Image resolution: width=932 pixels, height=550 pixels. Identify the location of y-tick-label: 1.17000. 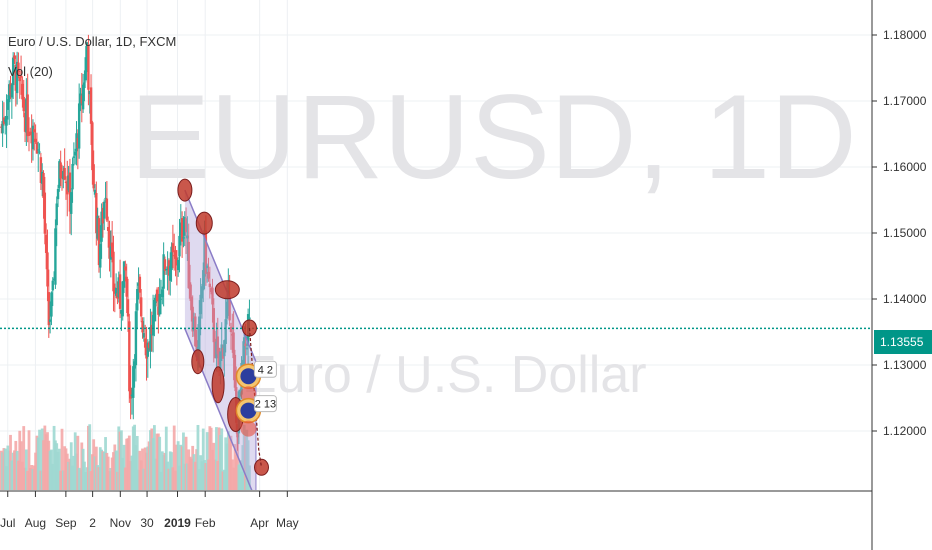
(905, 101).